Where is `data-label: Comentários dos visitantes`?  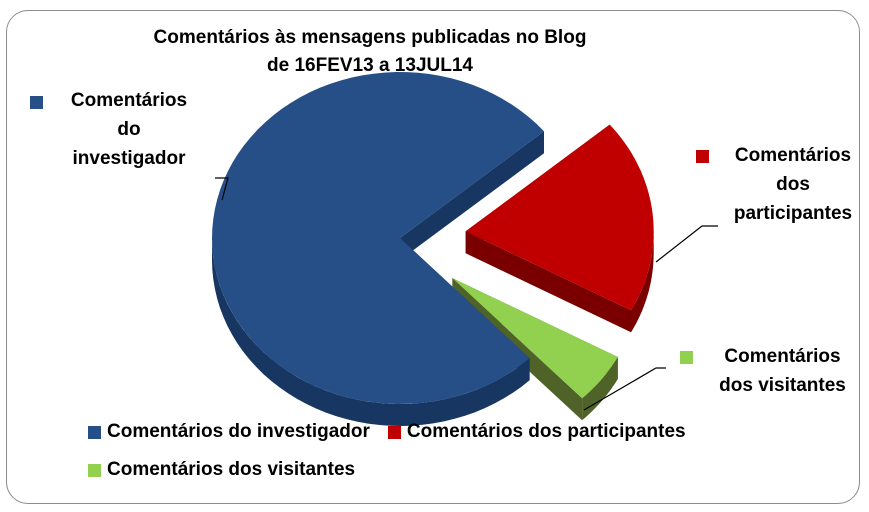 data-label: Comentários dos visitantes is located at coordinates (782, 371).